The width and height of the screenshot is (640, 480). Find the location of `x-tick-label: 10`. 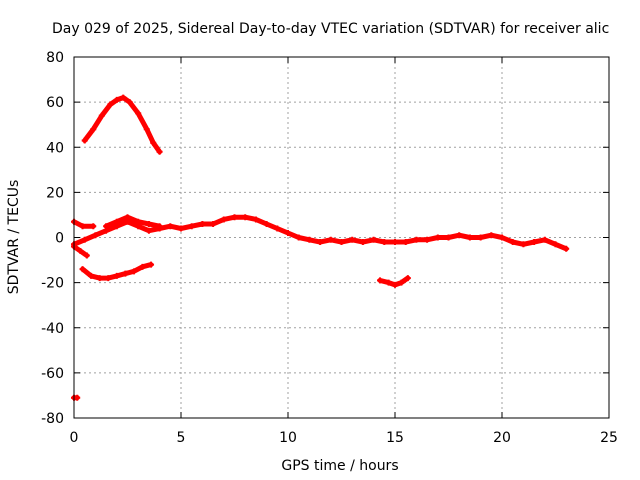

x-tick-label: 10 is located at coordinates (288, 438).